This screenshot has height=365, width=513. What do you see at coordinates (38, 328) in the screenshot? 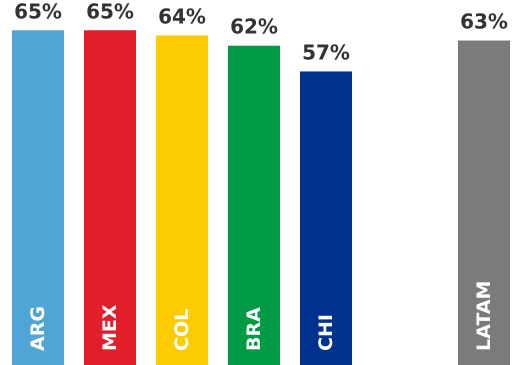
I see `category-label-arg: ARG` at bounding box center [38, 328].